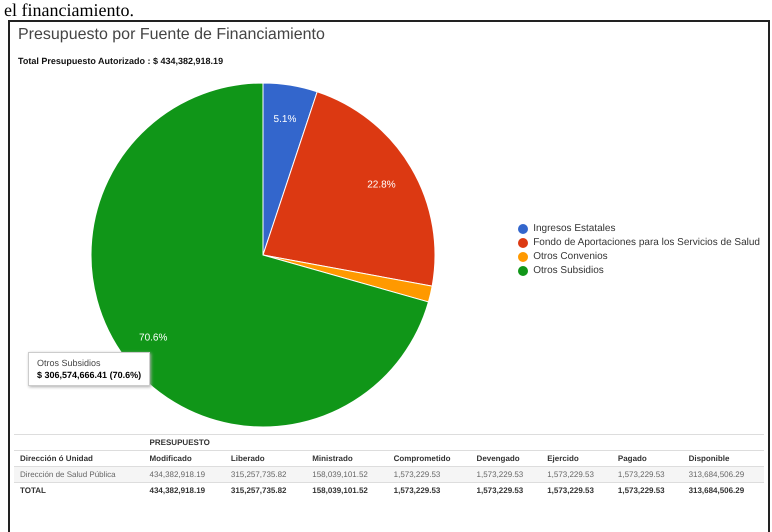 The height and width of the screenshot is (532, 772). What do you see at coordinates (568, 271) in the screenshot?
I see `legend-label: Otros Subsidios` at bounding box center [568, 271].